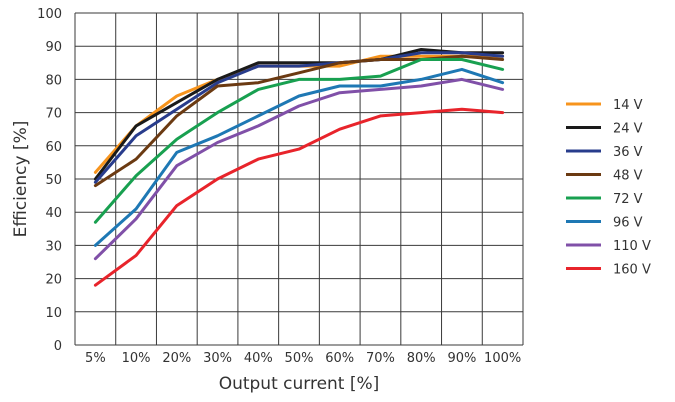 This screenshot has height=402, width=675. What do you see at coordinates (53, 147) in the screenshot?
I see `y-tick-label: 60` at bounding box center [53, 147].